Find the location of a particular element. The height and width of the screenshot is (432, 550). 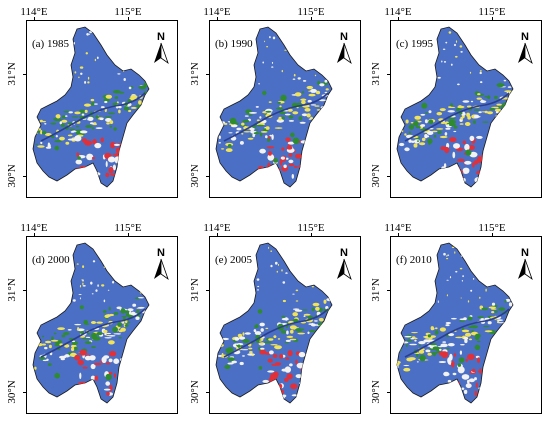

panel-label: (e) 2005 is located at coordinates (233, 260).